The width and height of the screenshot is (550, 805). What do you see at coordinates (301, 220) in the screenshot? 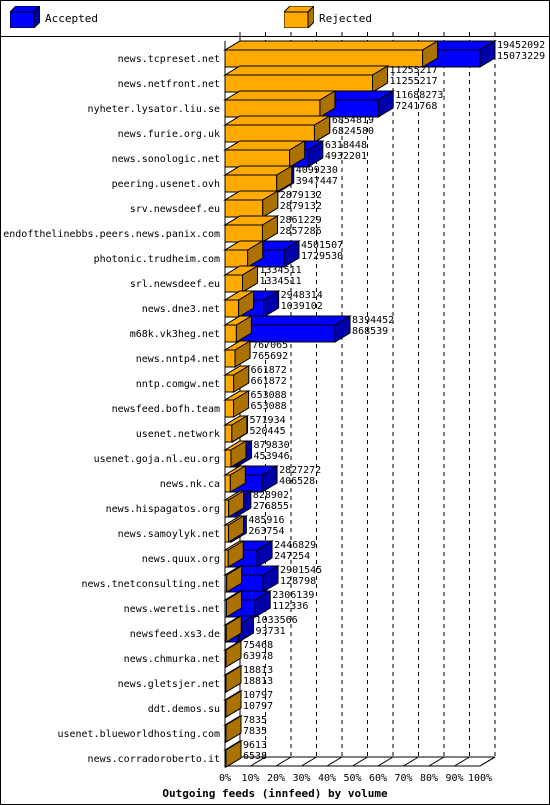
I see `value-label-accepted: 2861229` at bounding box center [301, 220].